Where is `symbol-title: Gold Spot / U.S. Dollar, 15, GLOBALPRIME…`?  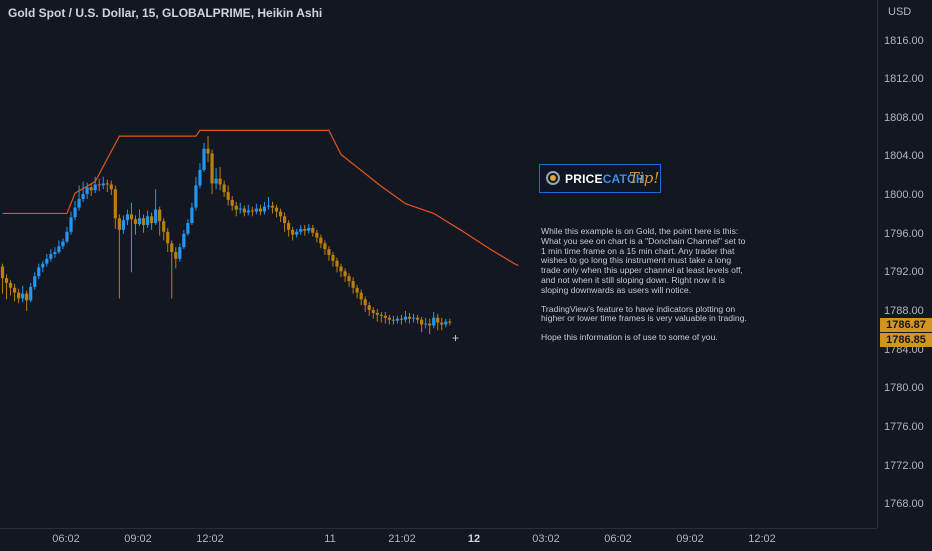
symbol-title: Gold Spot / U.S. Dollar, 15, GLOBALPRIME… is located at coordinates (165, 13).